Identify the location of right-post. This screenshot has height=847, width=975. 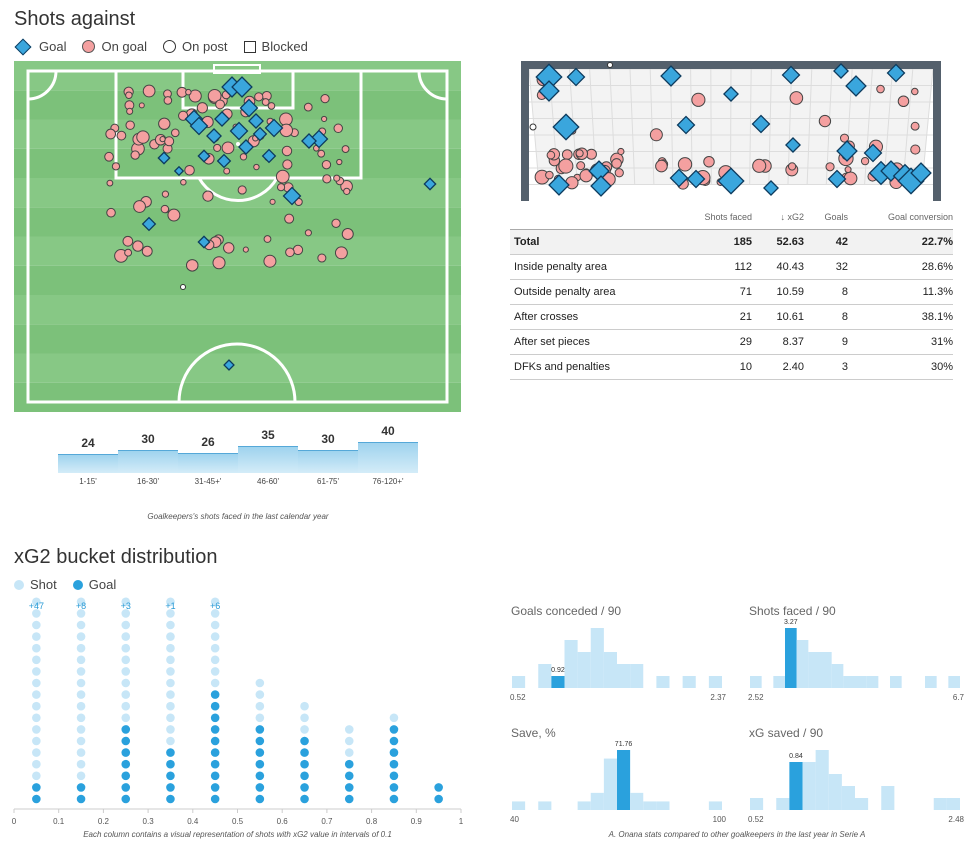
(937, 131).